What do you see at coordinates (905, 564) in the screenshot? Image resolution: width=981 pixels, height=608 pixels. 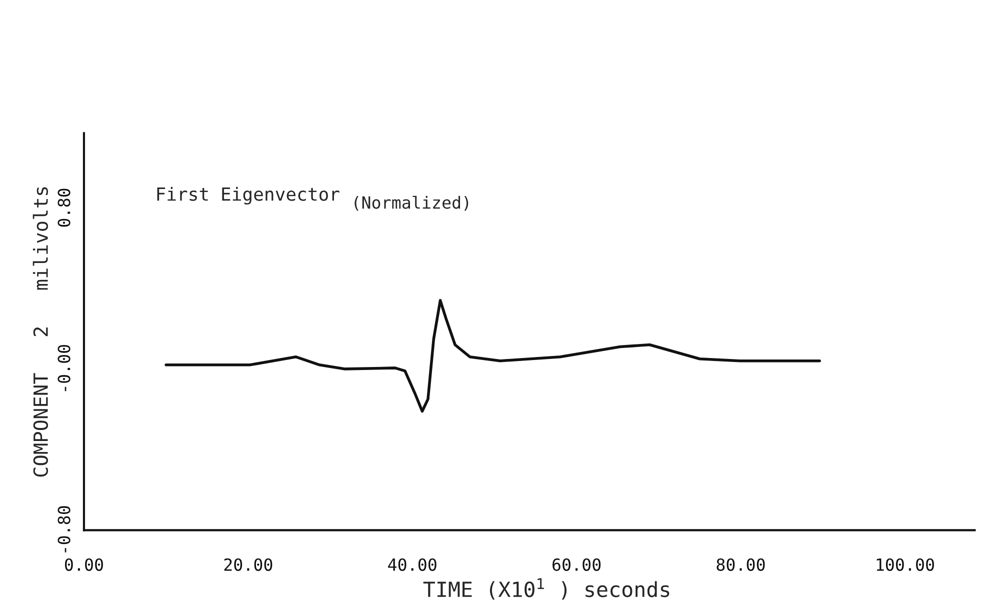 I see `x-tick-label: 100.00` at bounding box center [905, 564].